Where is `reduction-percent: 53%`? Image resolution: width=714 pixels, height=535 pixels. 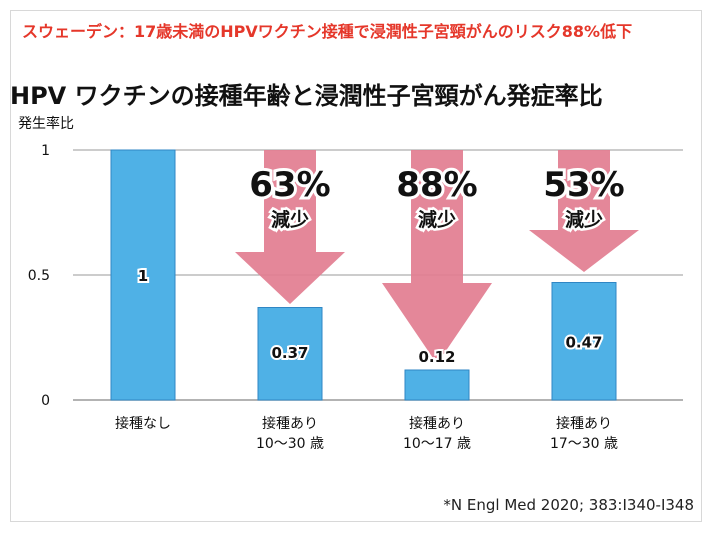
reduction-percent: 53% is located at coordinates (583, 185).